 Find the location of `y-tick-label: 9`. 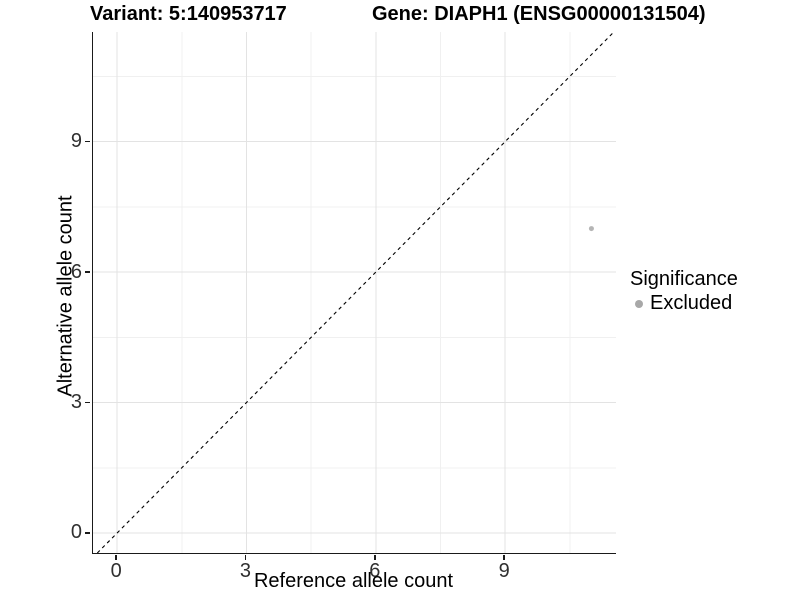

y-tick-label: 9 is located at coordinates (76, 141).